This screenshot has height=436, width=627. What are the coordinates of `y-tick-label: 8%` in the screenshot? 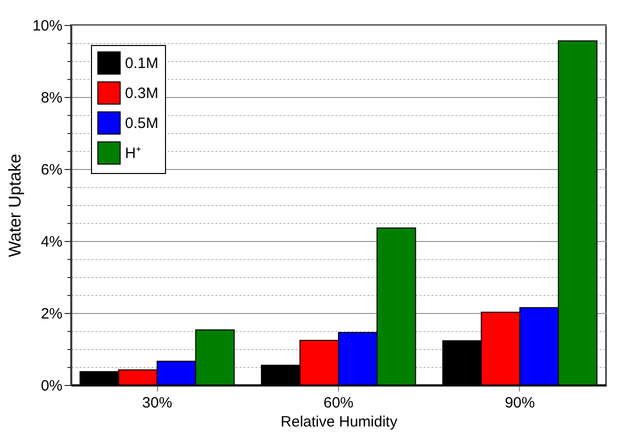 It's located at (51, 98).